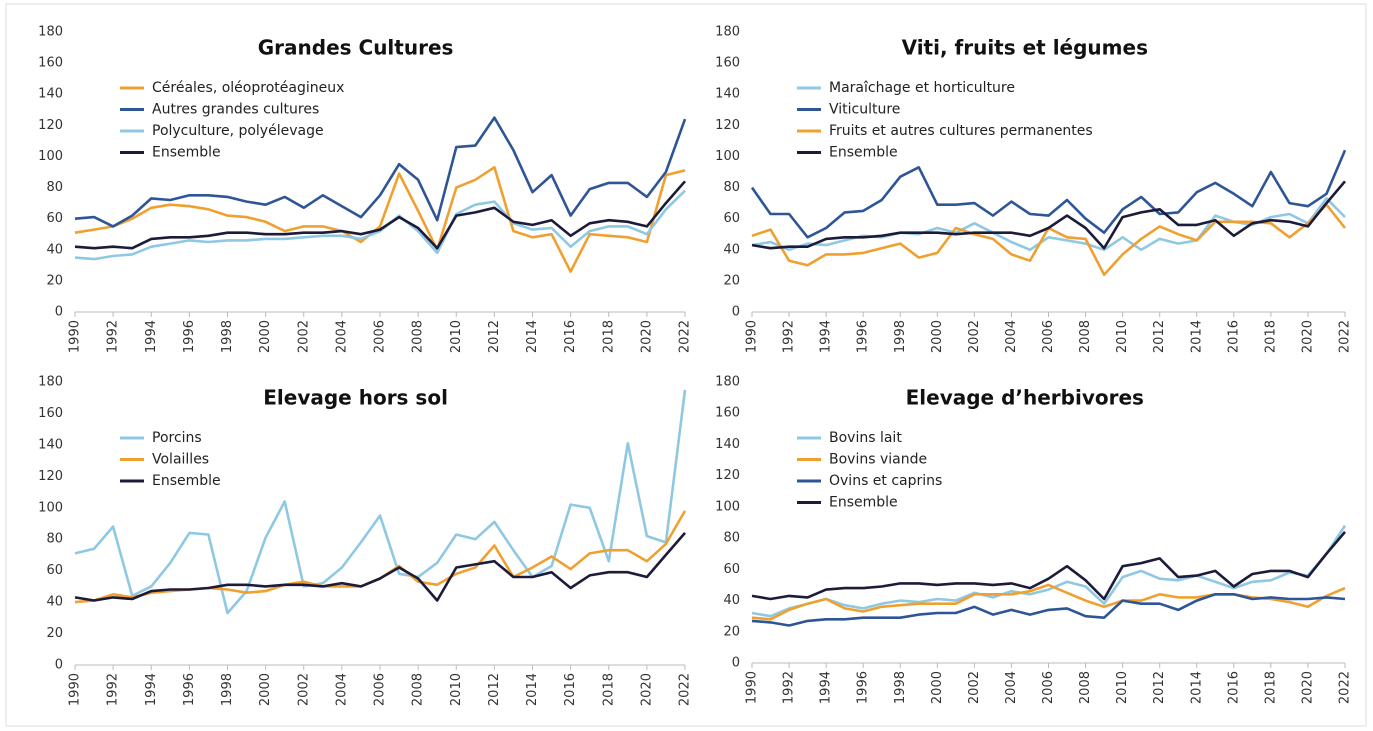 This screenshot has height=731, width=1373. What do you see at coordinates (1025, 398) in the screenshot?
I see `chart-title: Elevage d’herbivores` at bounding box center [1025, 398].